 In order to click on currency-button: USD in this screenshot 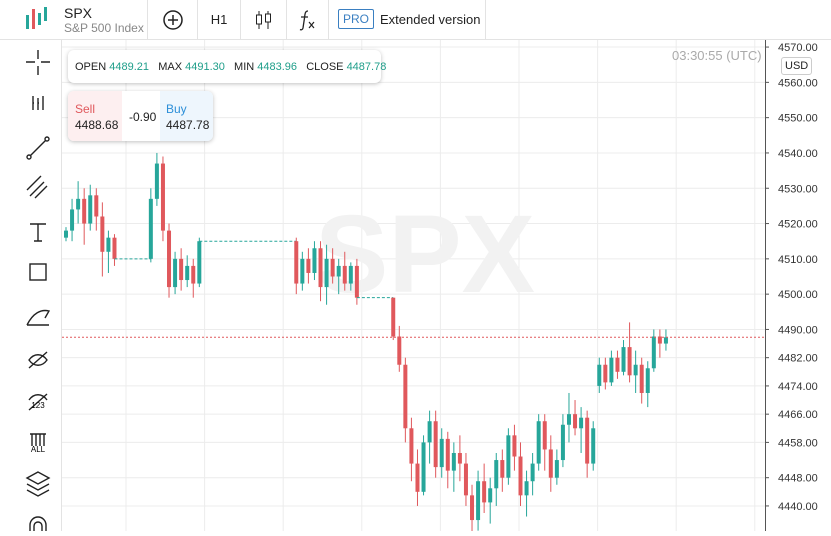, I will do `click(797, 66)`.